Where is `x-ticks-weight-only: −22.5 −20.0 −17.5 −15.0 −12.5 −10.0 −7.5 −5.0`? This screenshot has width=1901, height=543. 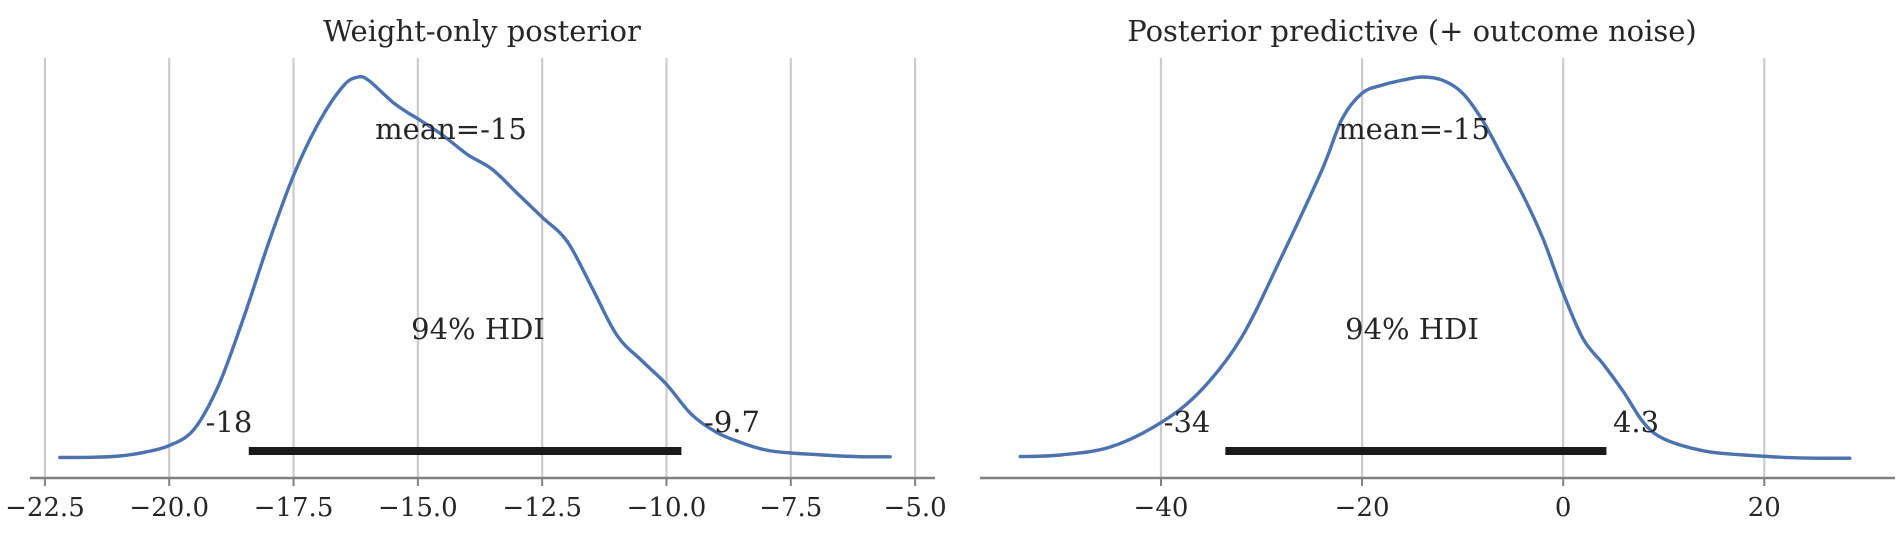
x-ticks-weight-only: −22.5 −20.0 −17.5 −15.0 −12.5 −10.0 −7.5 −5.0 is located at coordinates (476, 500).